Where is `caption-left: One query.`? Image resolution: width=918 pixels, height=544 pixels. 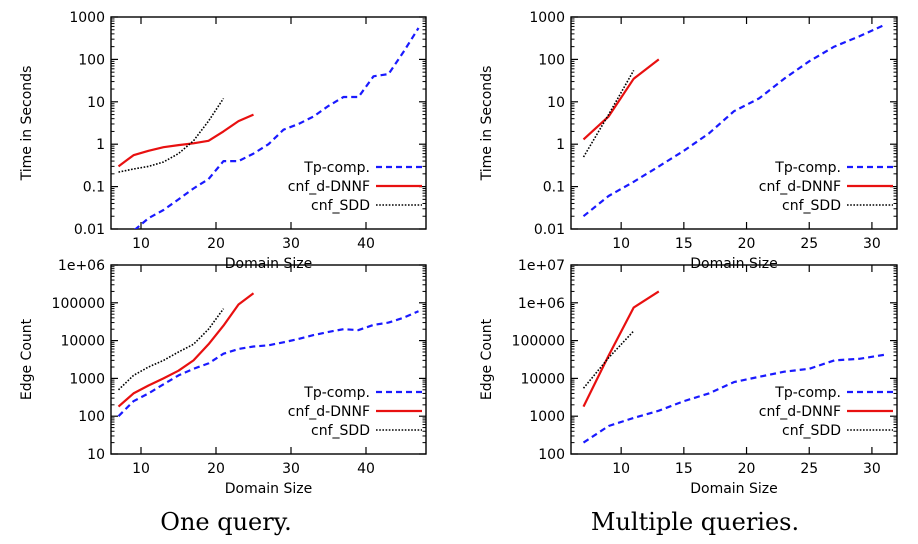 caption-left: One query. is located at coordinates (225, 522).